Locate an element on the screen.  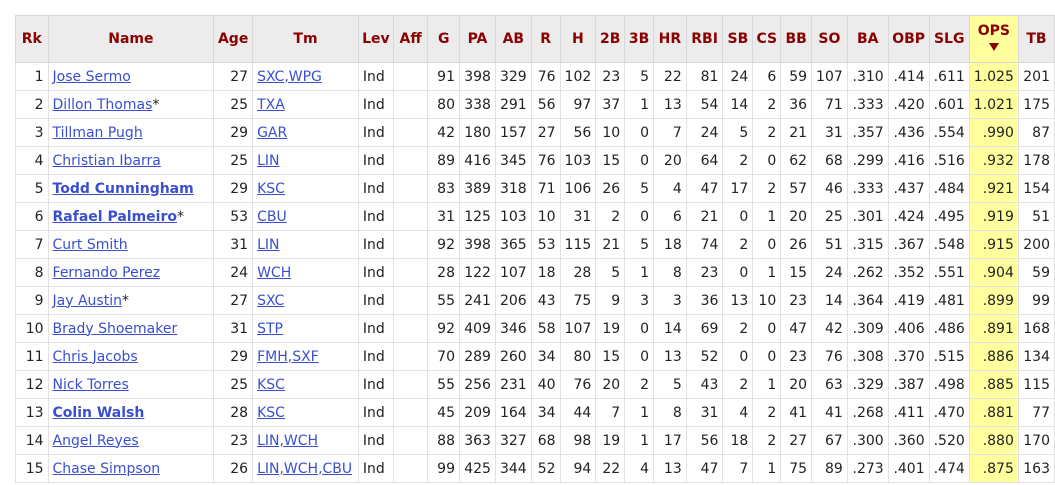
cell-text: 55 is located at coordinates (446, 300).